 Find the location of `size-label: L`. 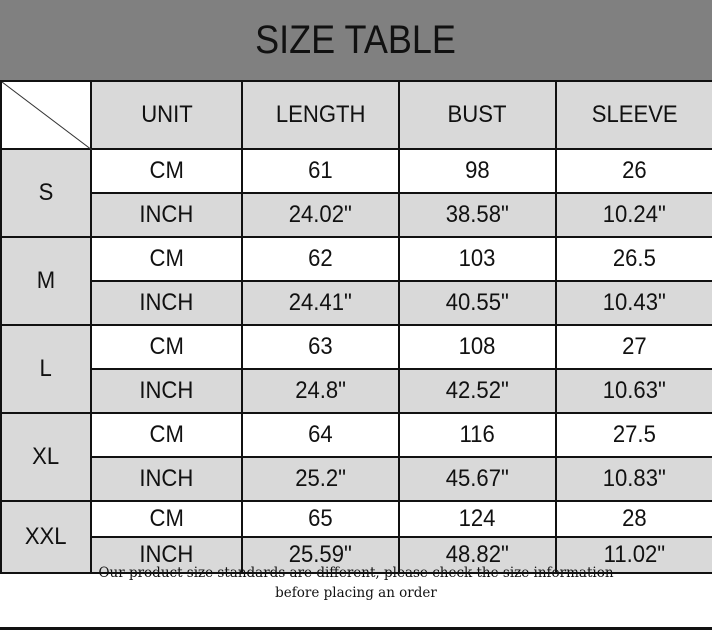

size-label: L is located at coordinates (46, 369).